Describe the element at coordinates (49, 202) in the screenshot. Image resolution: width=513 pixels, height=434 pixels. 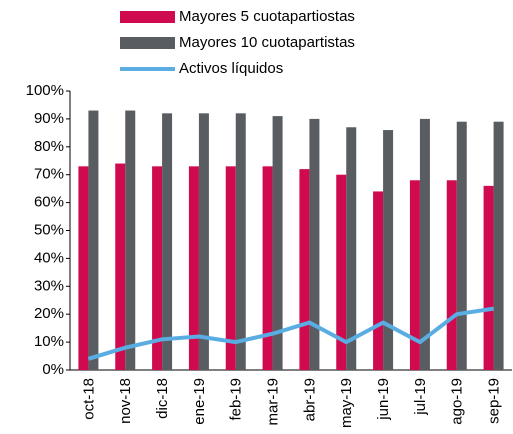
I see `y-tick-label: 60%` at that location.